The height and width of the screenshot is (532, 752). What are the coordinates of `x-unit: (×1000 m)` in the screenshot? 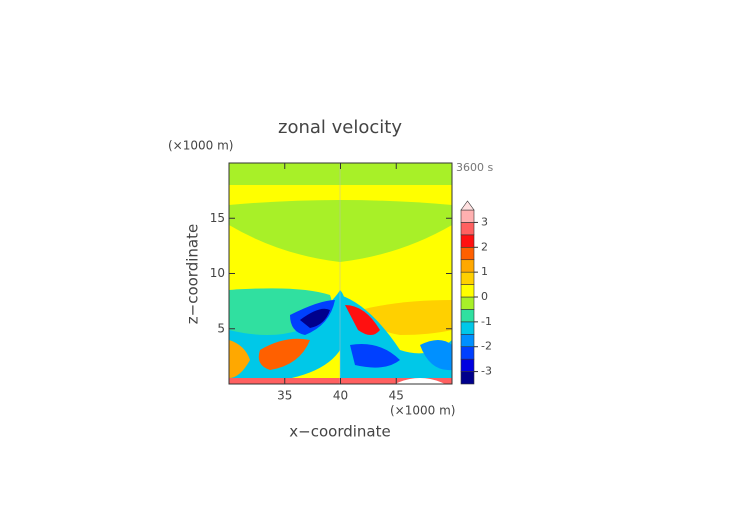 It's located at (422, 411).